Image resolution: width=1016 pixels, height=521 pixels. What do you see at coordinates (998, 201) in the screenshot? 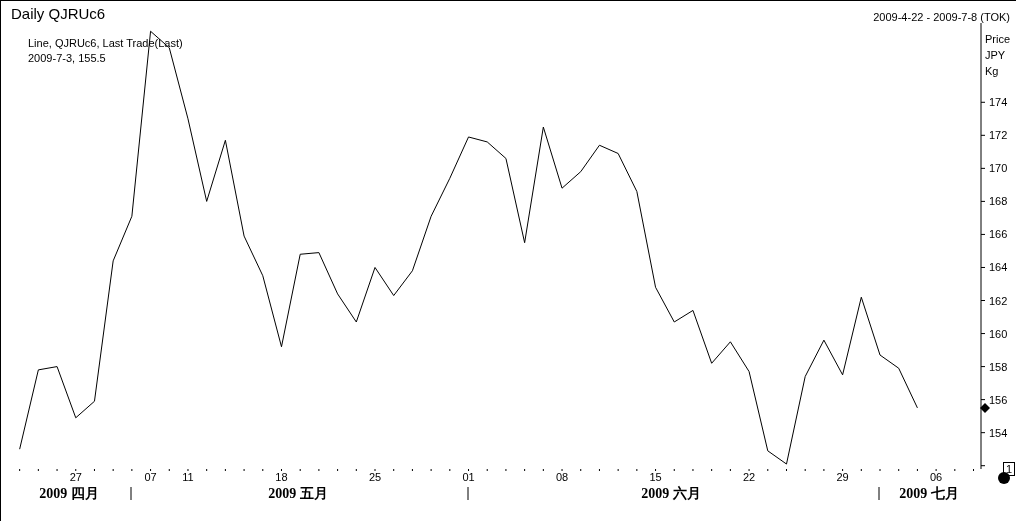
I see `y-tick-label: 168` at bounding box center [998, 201].